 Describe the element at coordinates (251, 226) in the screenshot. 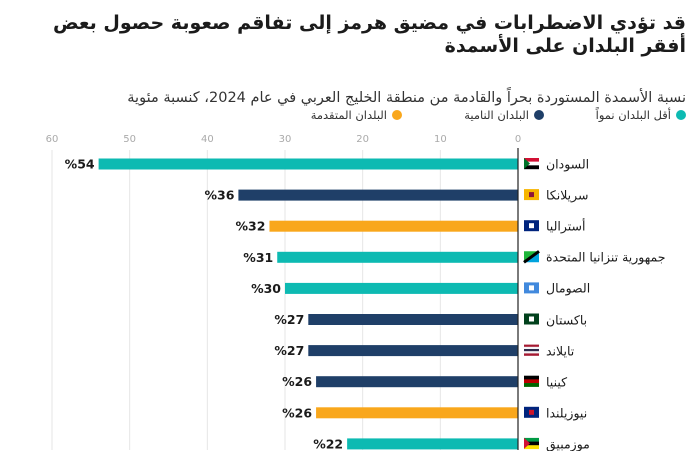

I see `data-label: %32` at that location.